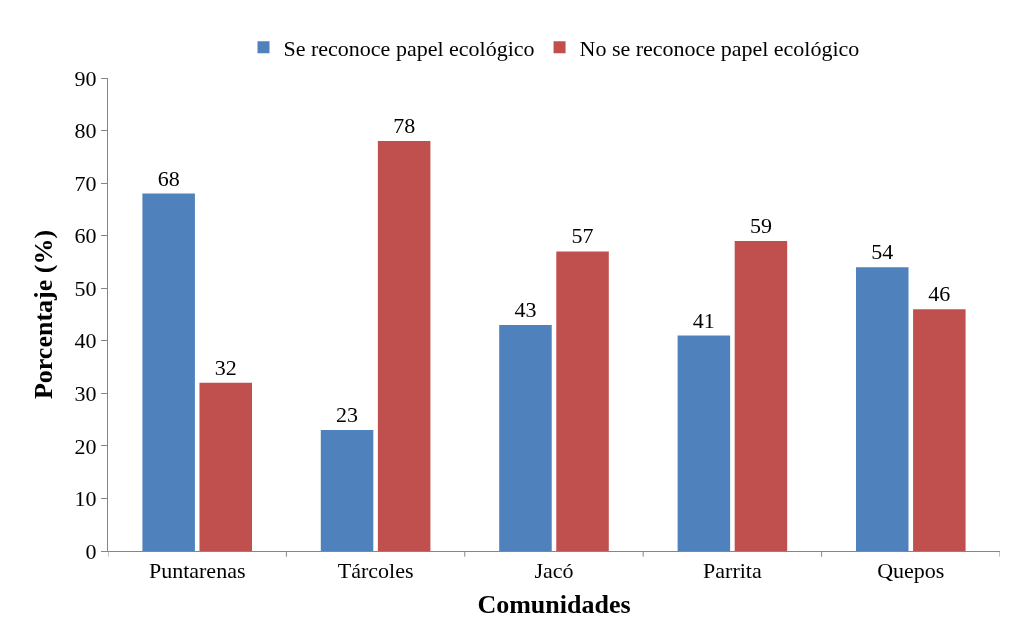 Image resolution: width=1014 pixels, height=630 pixels. I want to click on data-label: 23, so click(347, 415).